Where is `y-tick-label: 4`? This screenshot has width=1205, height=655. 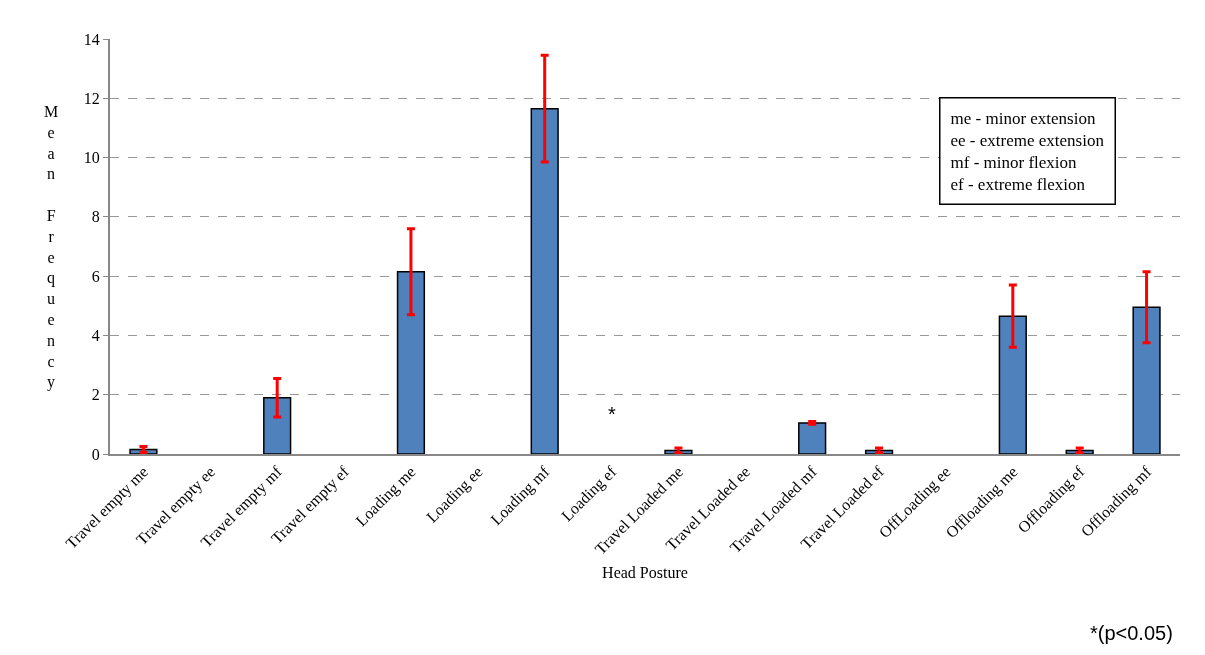
y-tick-label: 4 is located at coordinates (95, 336).